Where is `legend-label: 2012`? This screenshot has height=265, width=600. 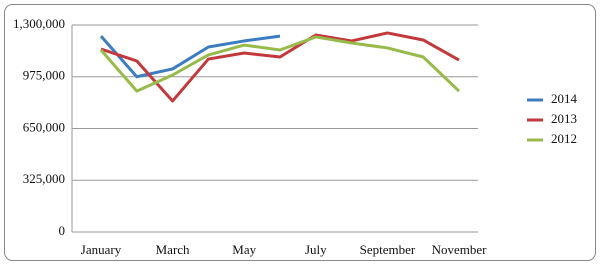
legend-label: 2012 is located at coordinates (564, 138).